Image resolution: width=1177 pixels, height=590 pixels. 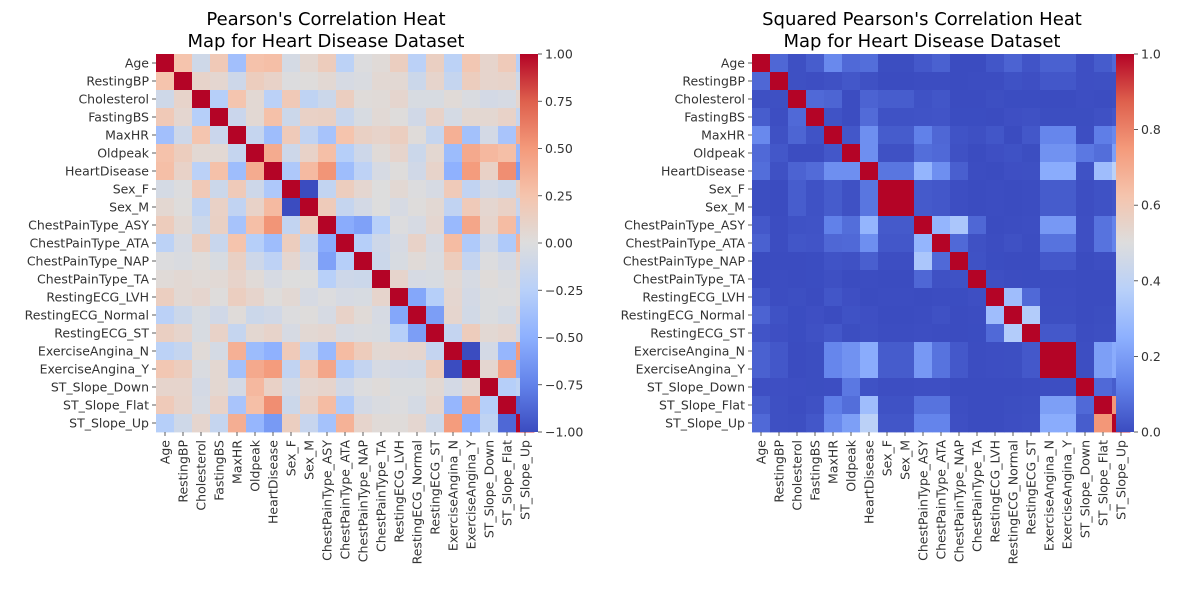 What do you see at coordinates (1151, 205) in the screenshot?
I see `colorbar-tick-label: 0.6` at bounding box center [1151, 205].